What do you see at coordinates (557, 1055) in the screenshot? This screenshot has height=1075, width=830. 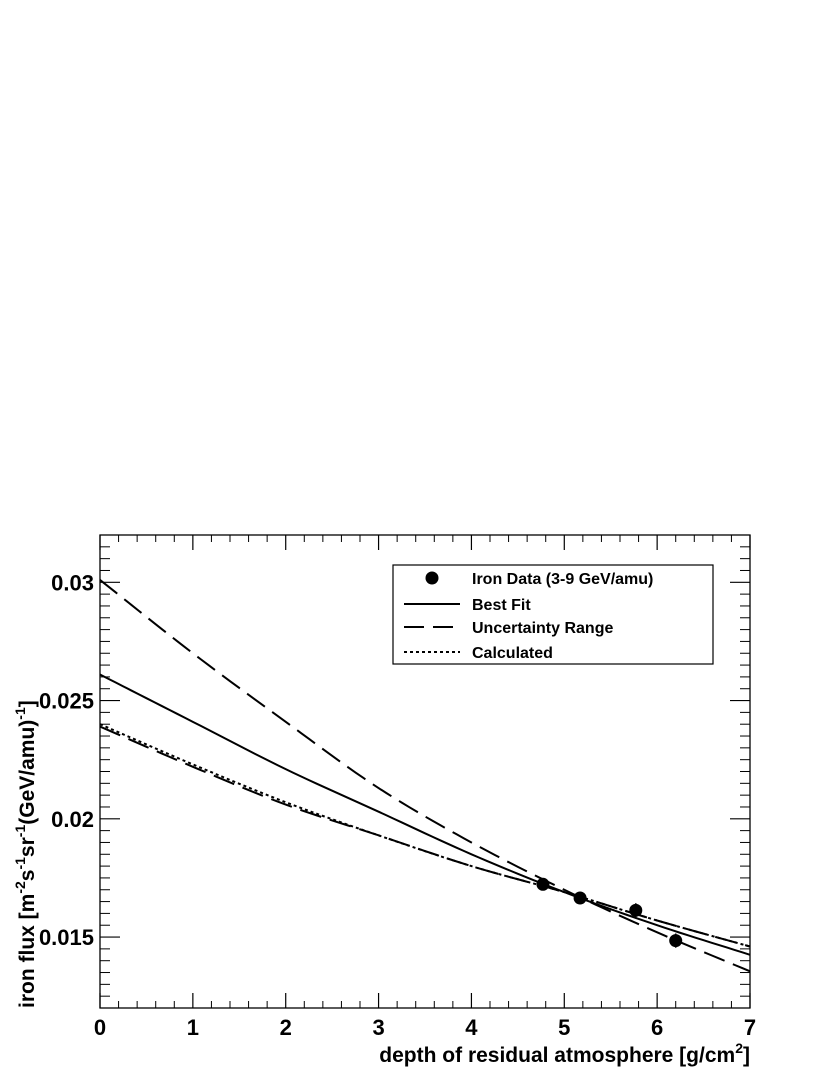 I see `x-axis-title-main: depth of residual atmosphere [g/cm` at bounding box center [557, 1055].